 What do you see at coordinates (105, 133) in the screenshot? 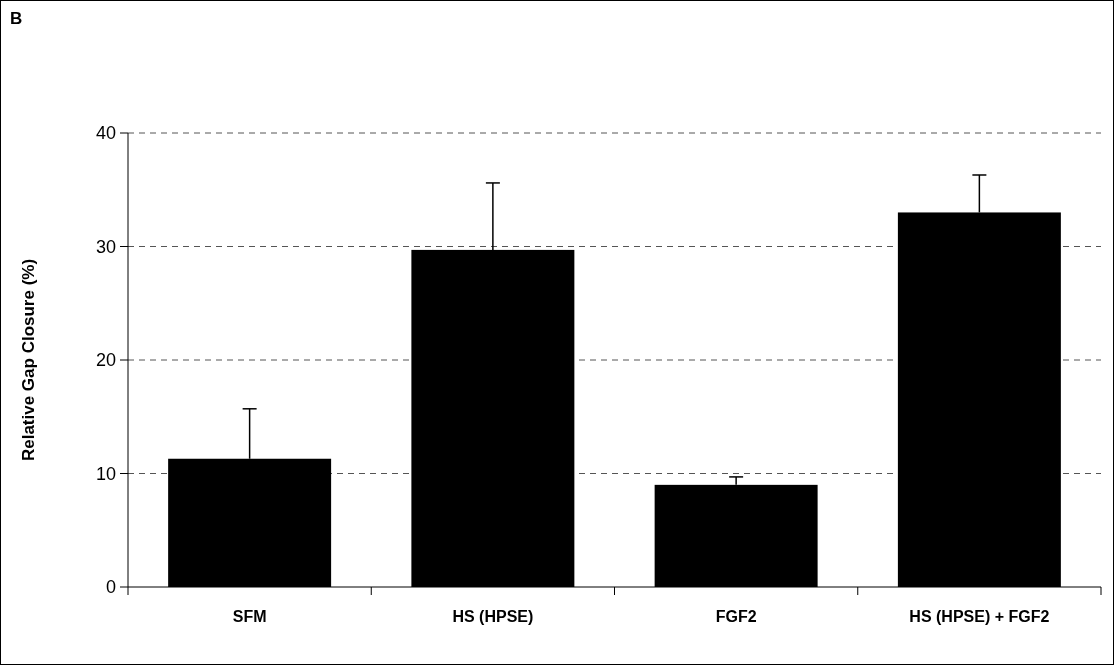
I see `y-tick-label: 40` at bounding box center [105, 133].